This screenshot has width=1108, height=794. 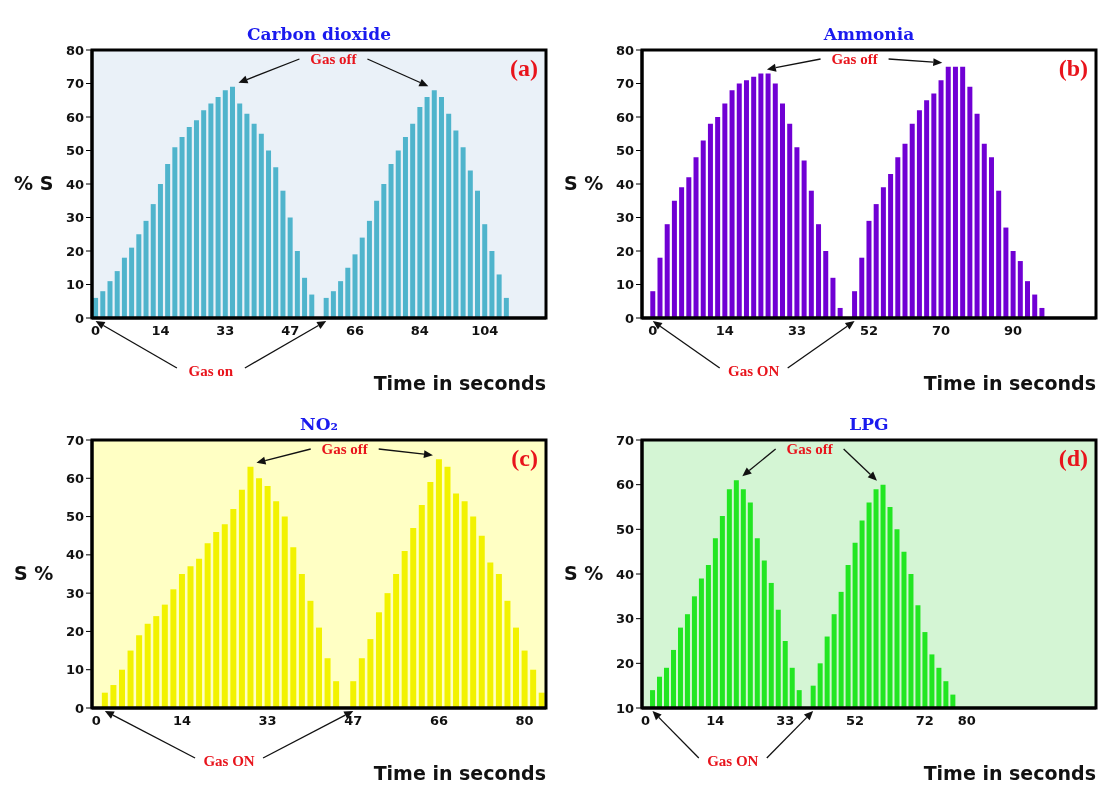 What do you see at coordinates (1013, 331) in the screenshot?
I see `x-tick-label: 90` at bounding box center [1013, 331].